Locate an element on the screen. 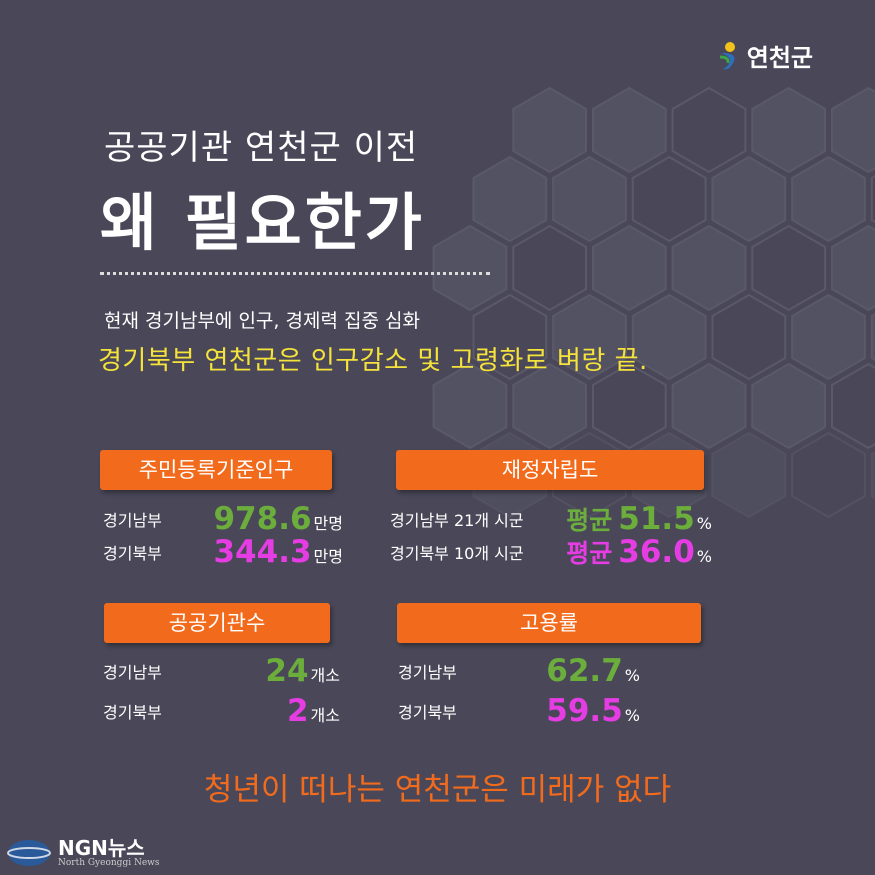  brand-text: NGN뉴스 North Gyeonggi News is located at coordinates (108, 853).